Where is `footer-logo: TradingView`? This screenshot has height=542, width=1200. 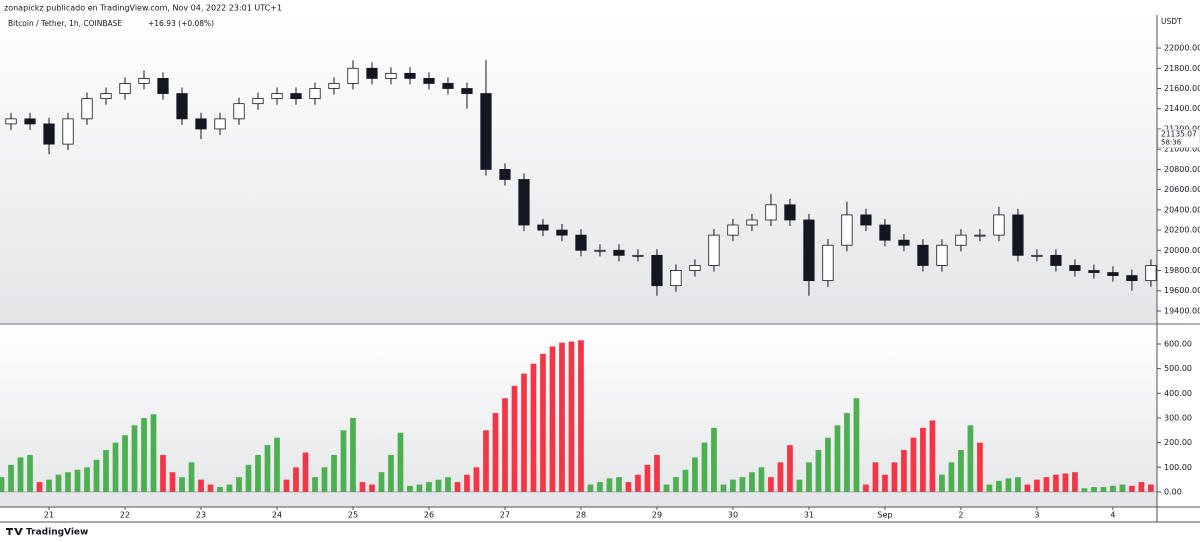
footer-logo: TradingView is located at coordinates (47, 533).